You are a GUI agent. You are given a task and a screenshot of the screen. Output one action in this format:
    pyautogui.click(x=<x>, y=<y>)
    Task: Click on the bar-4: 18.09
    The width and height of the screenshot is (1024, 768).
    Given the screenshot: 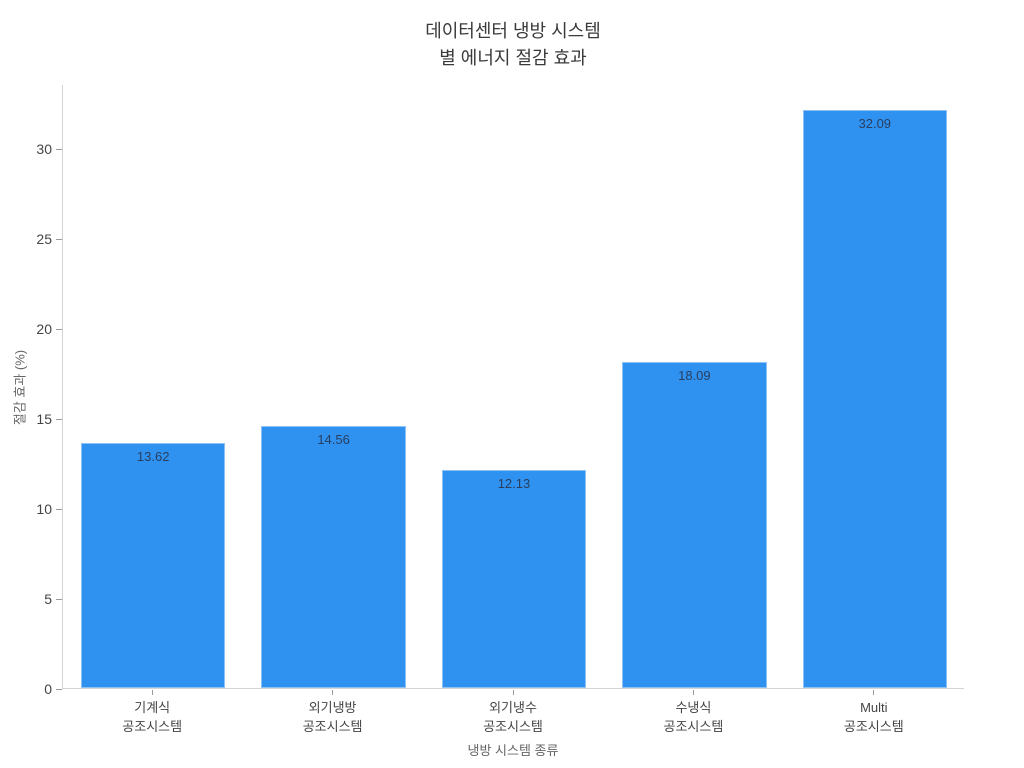 What is the action you would take?
    pyautogui.click(x=694, y=525)
    